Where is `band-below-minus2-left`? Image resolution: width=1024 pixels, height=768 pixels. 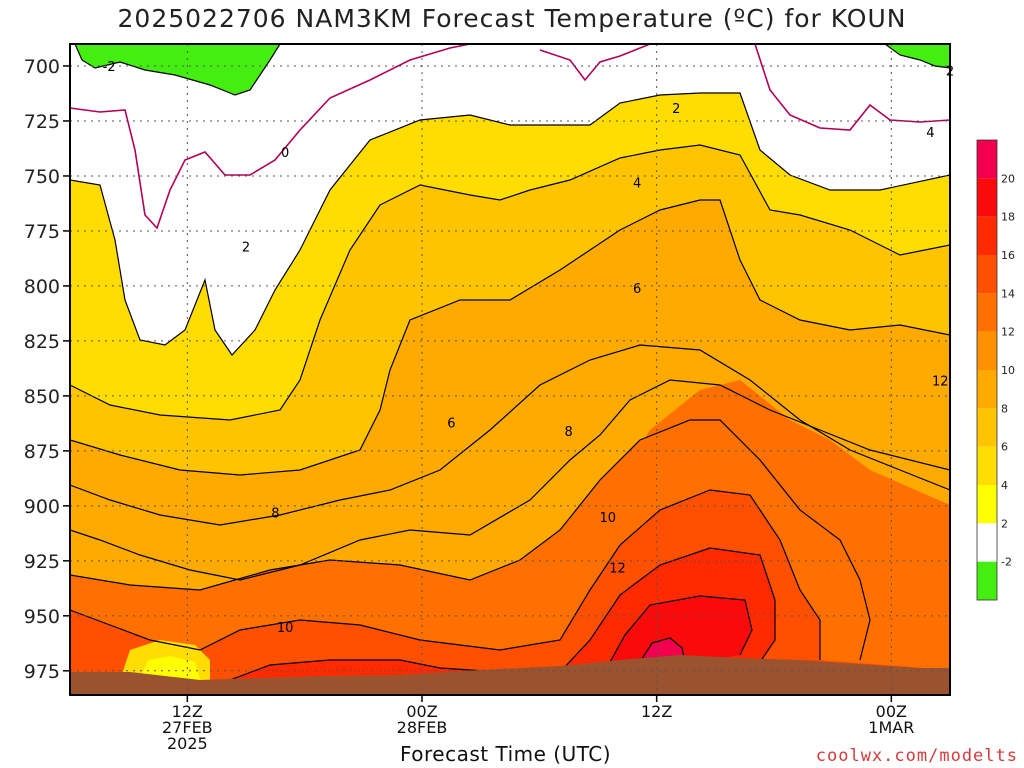
band-below-minus2-left is located at coordinates (177, 69).